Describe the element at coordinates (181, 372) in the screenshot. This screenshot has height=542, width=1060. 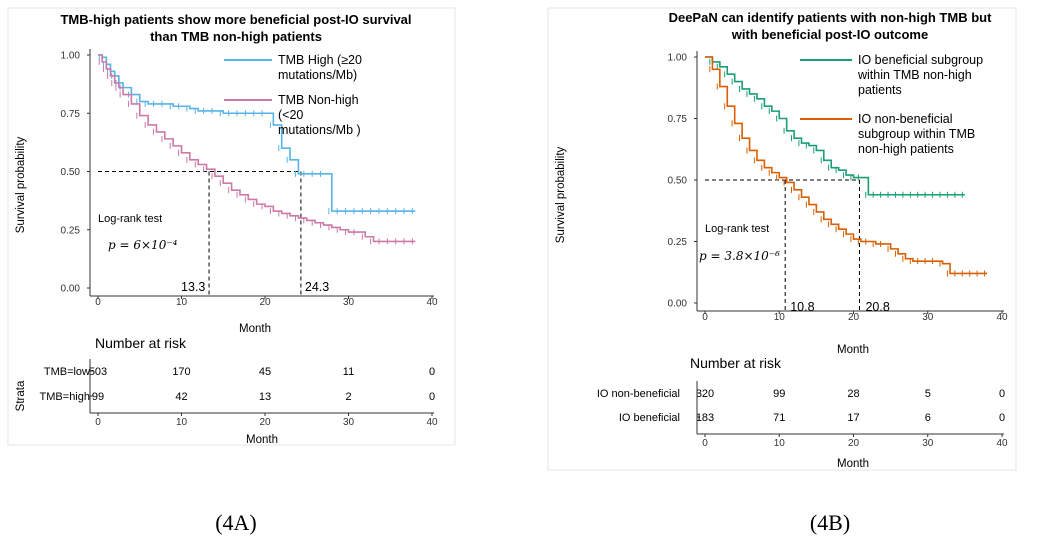
I see `panel-4a-risk-count: 170` at that location.